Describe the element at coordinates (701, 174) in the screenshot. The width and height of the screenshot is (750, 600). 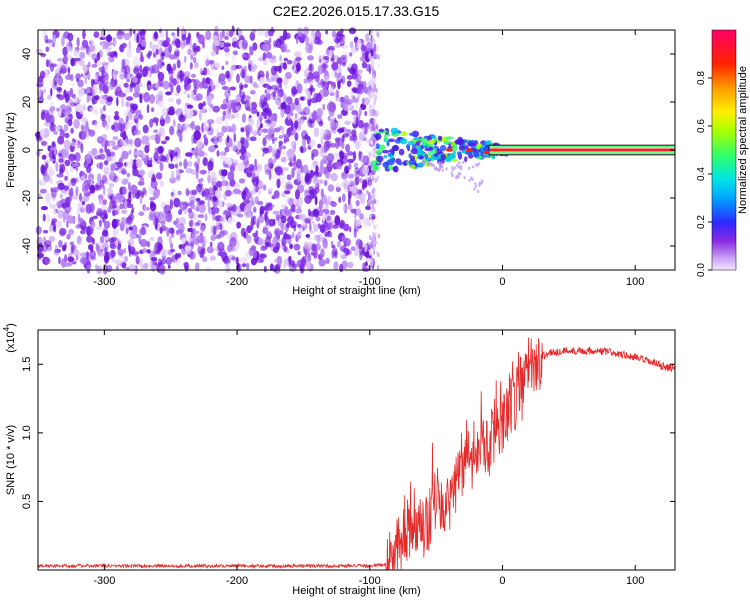
I see `colorbar-tick-label: 0.4` at that location.